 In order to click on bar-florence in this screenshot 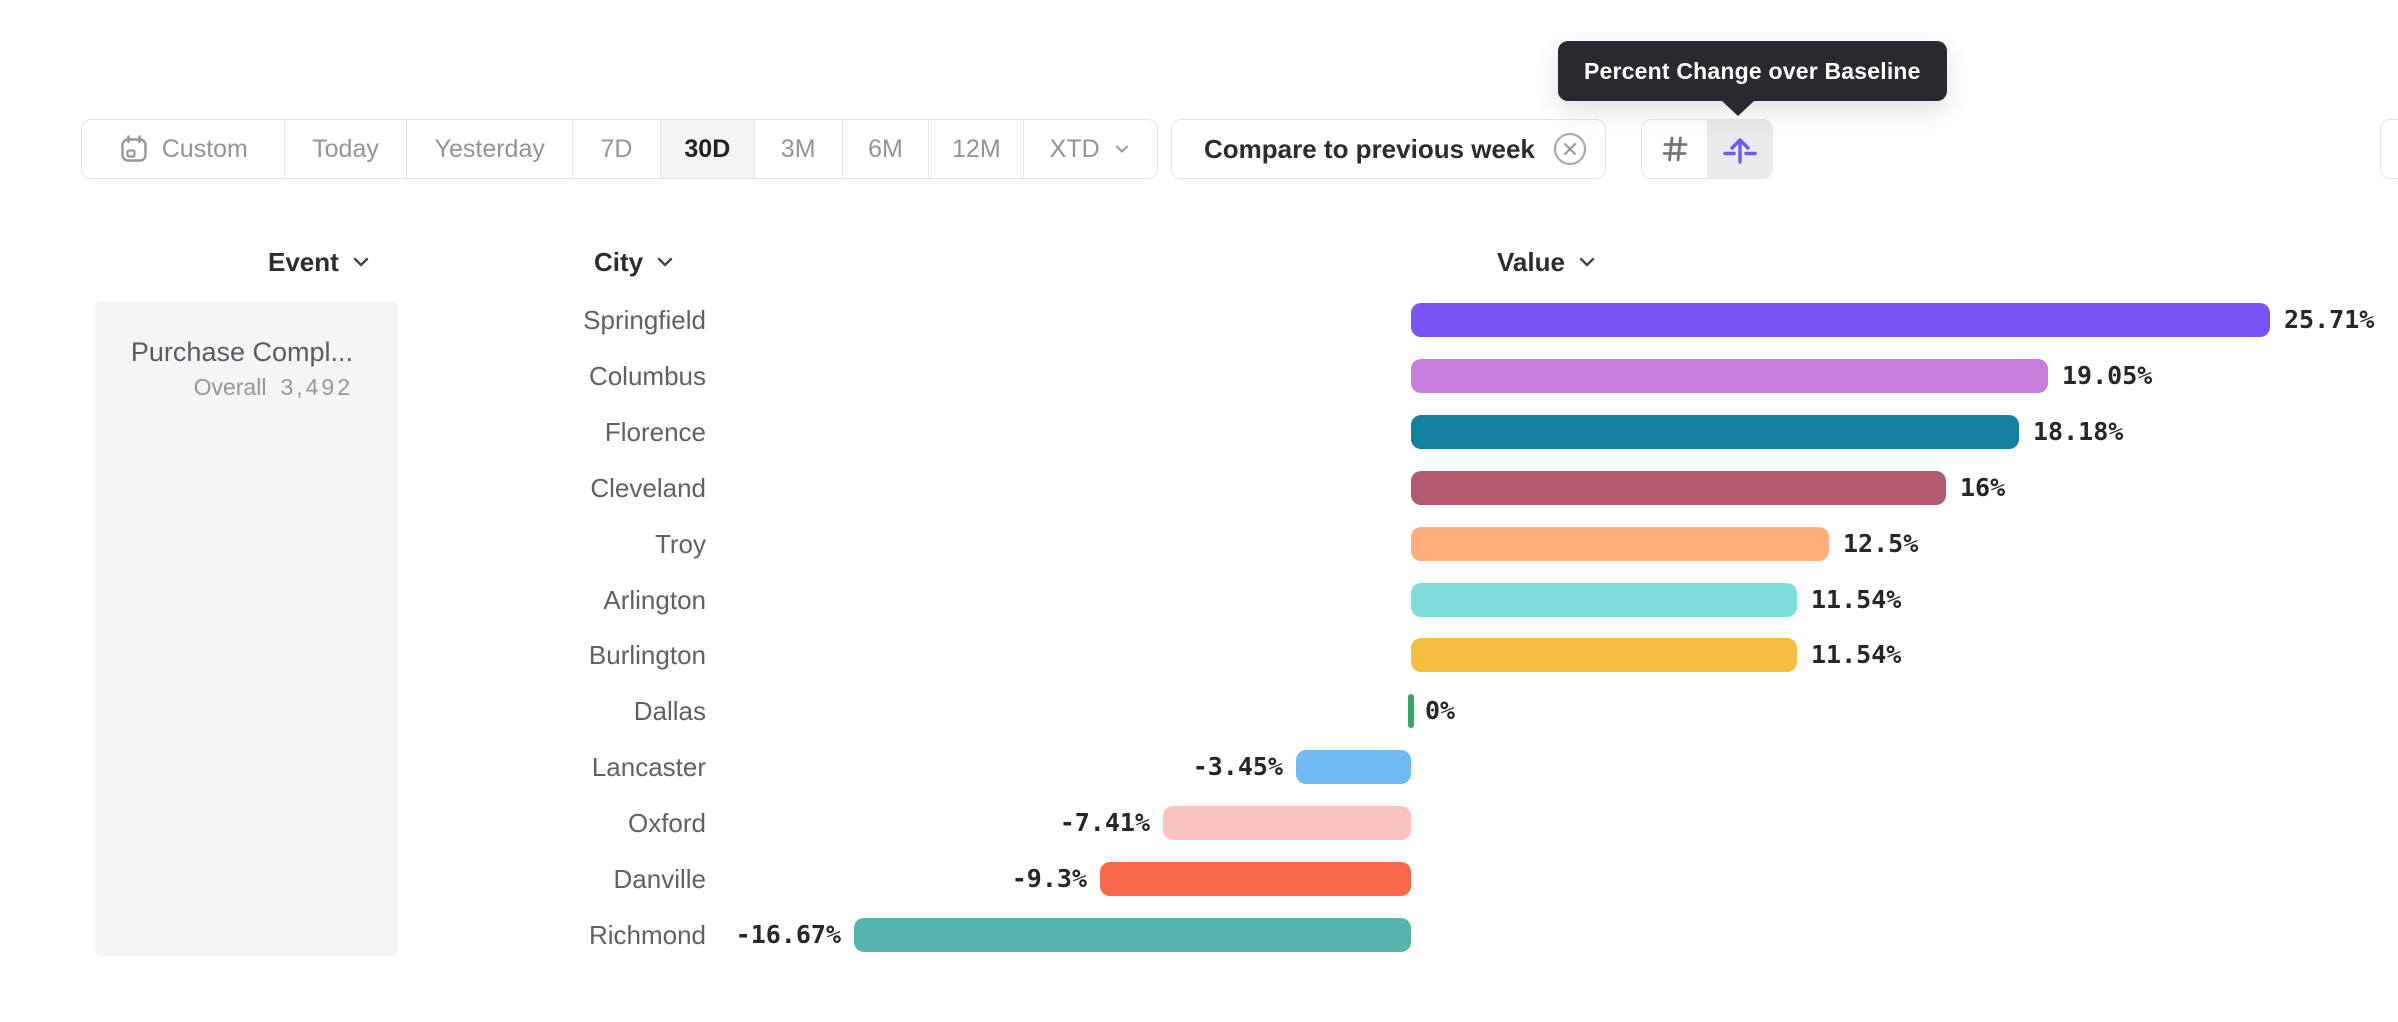, I will do `click(1715, 431)`.